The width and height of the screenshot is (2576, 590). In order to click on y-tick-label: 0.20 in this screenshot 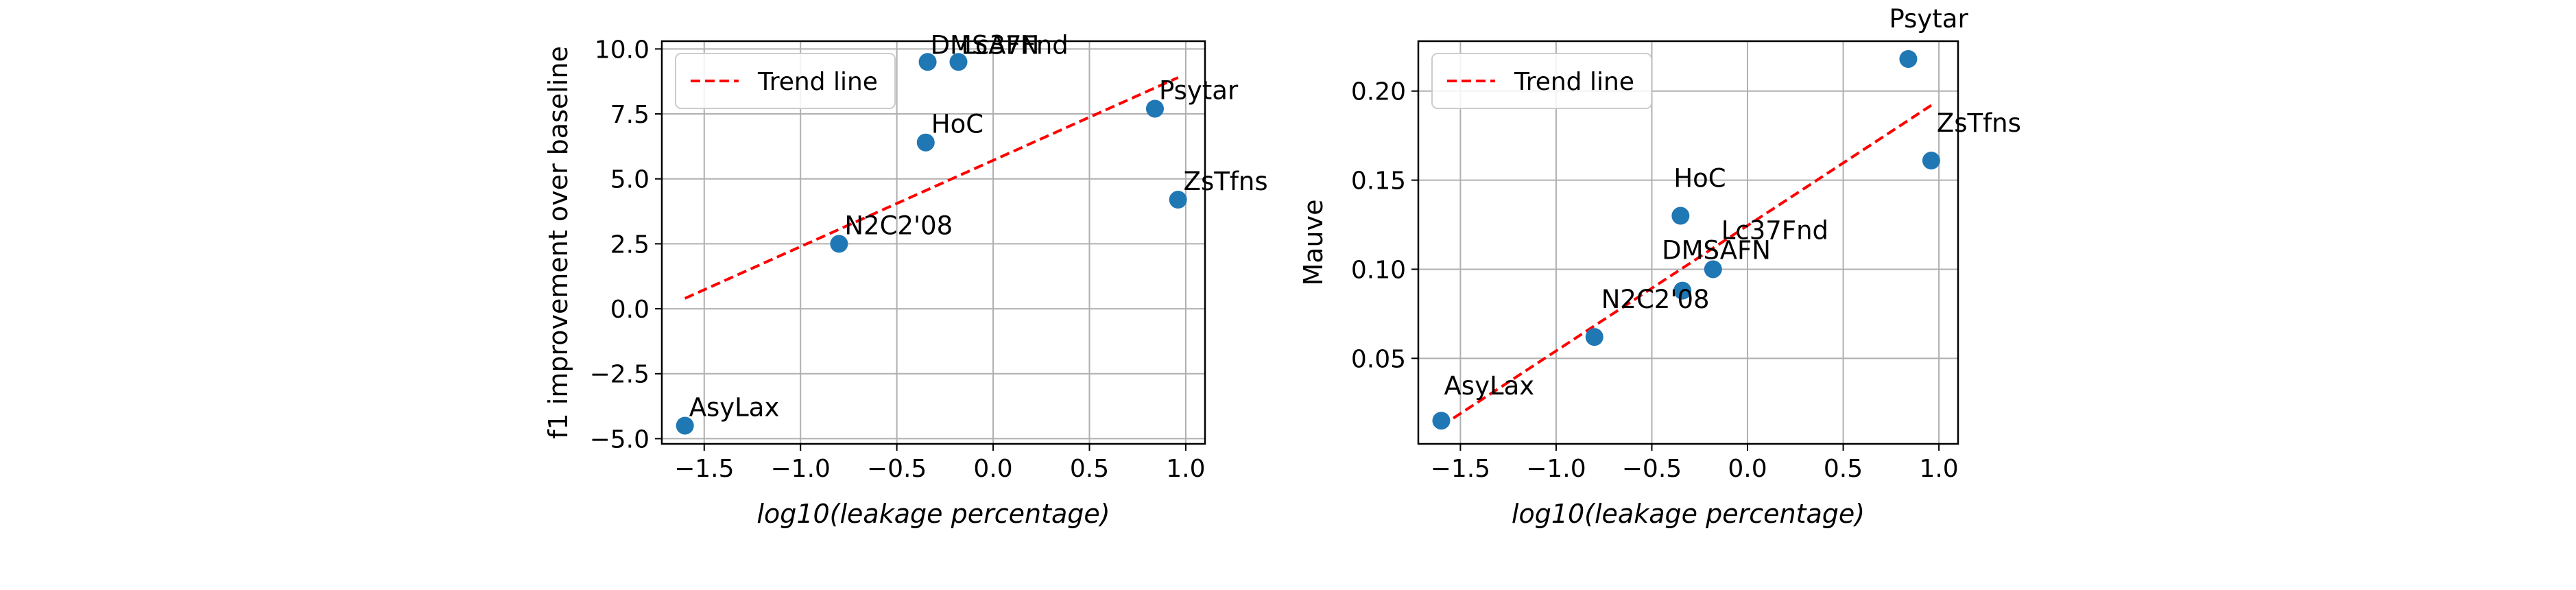, I will do `click(1378, 92)`.